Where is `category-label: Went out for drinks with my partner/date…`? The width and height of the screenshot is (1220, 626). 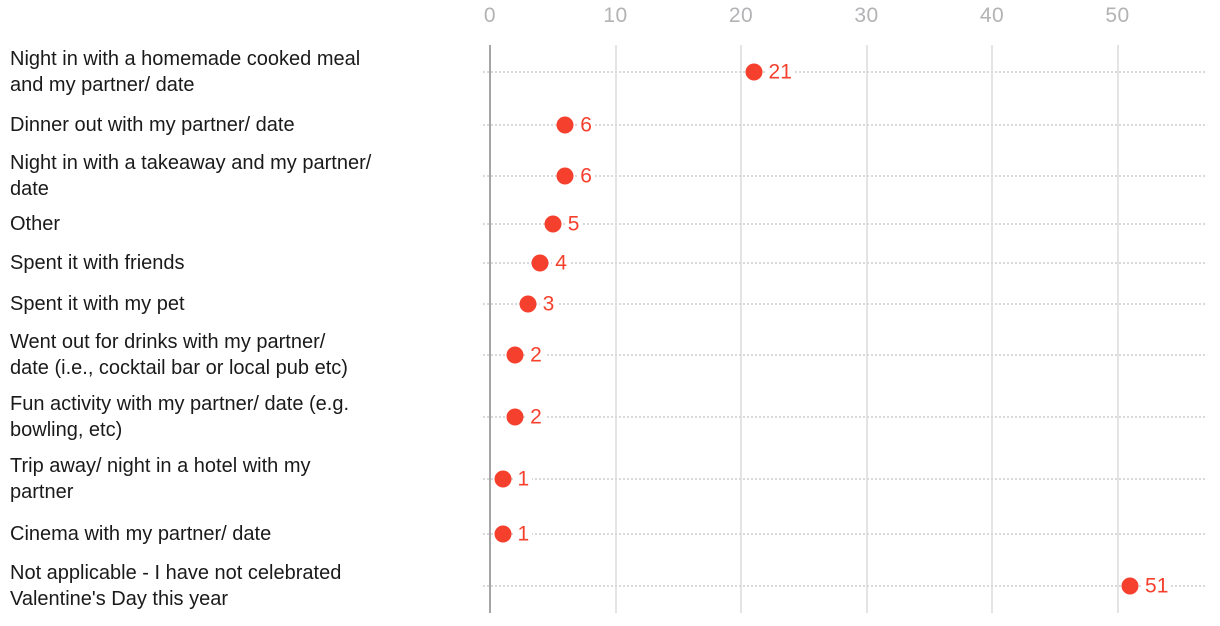 category-label: Went out for drinks with my partner/date… is located at coordinates (241, 355).